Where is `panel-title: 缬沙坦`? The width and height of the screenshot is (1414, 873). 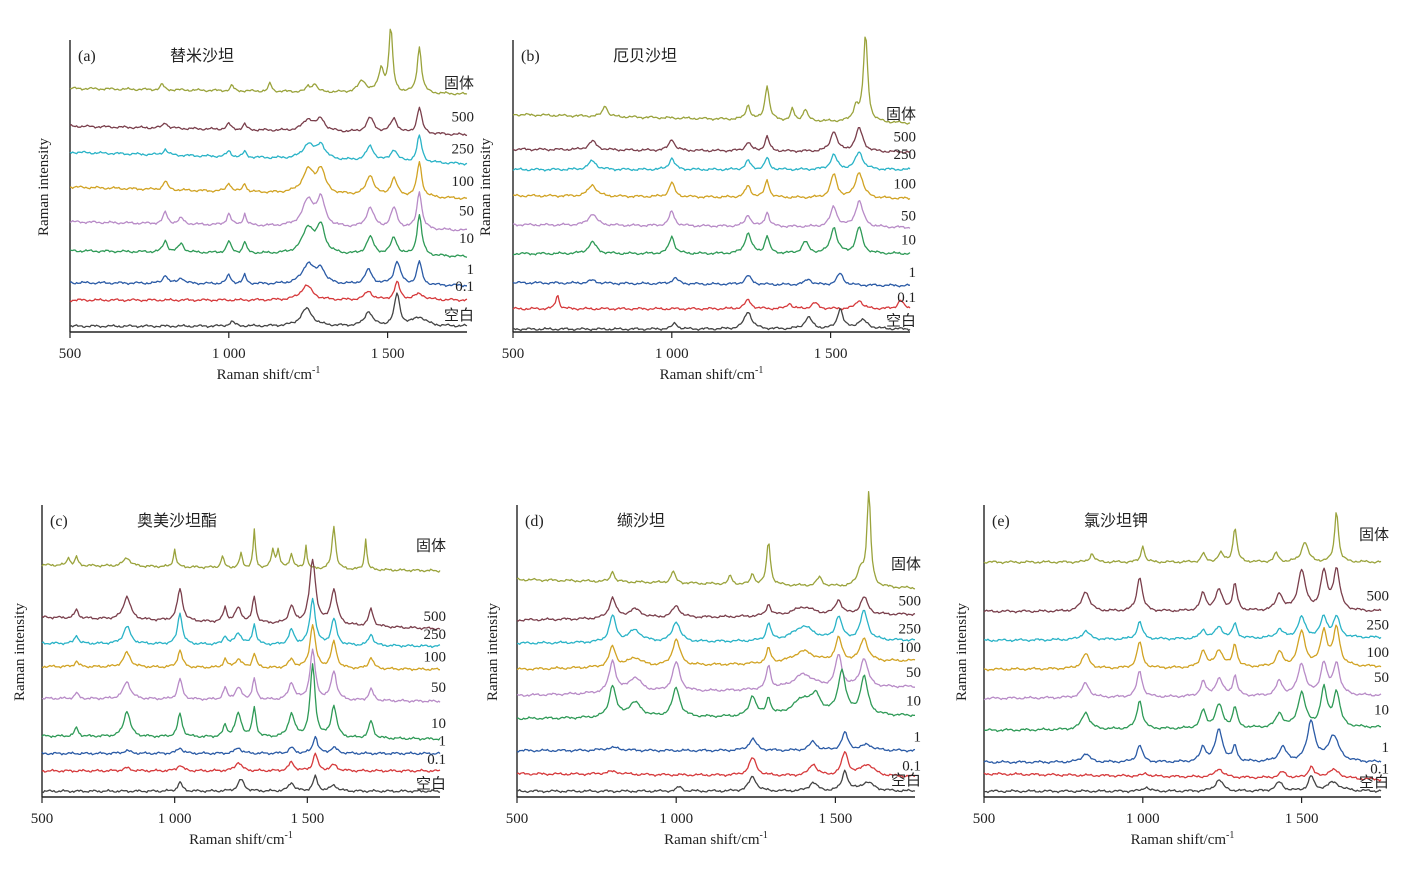
panel-title: 缬沙坦 is located at coordinates (641, 520).